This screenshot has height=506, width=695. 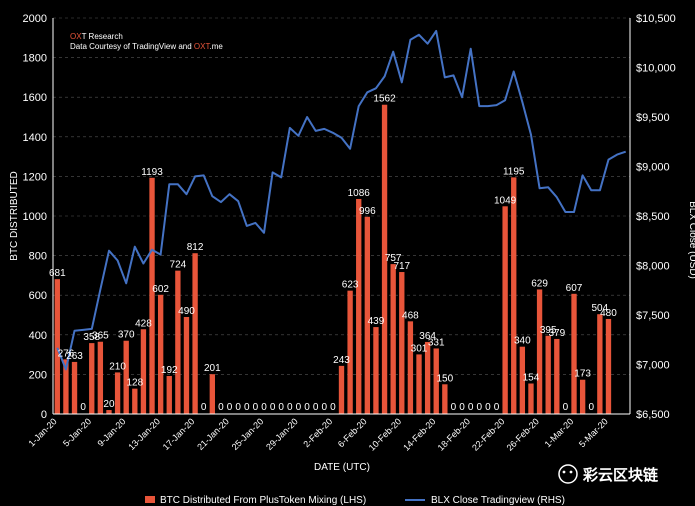 I want to click on credit-data-source: Data Courtesy of TradingView and OXT.me, so click(x=146, y=46).